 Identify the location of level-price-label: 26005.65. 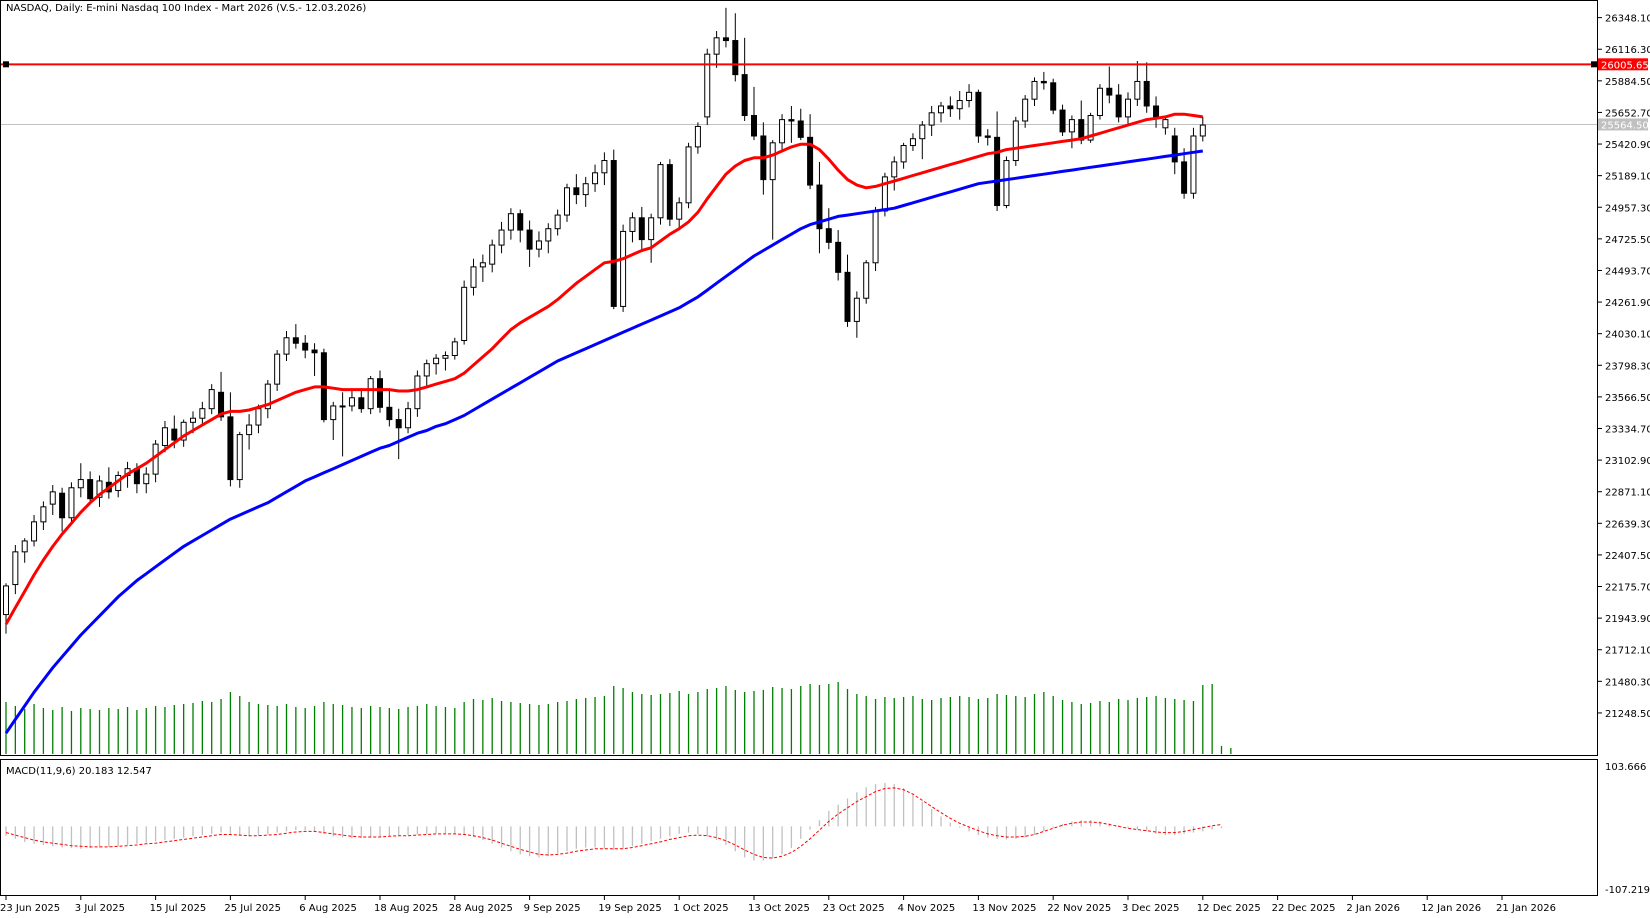
(1625, 65).